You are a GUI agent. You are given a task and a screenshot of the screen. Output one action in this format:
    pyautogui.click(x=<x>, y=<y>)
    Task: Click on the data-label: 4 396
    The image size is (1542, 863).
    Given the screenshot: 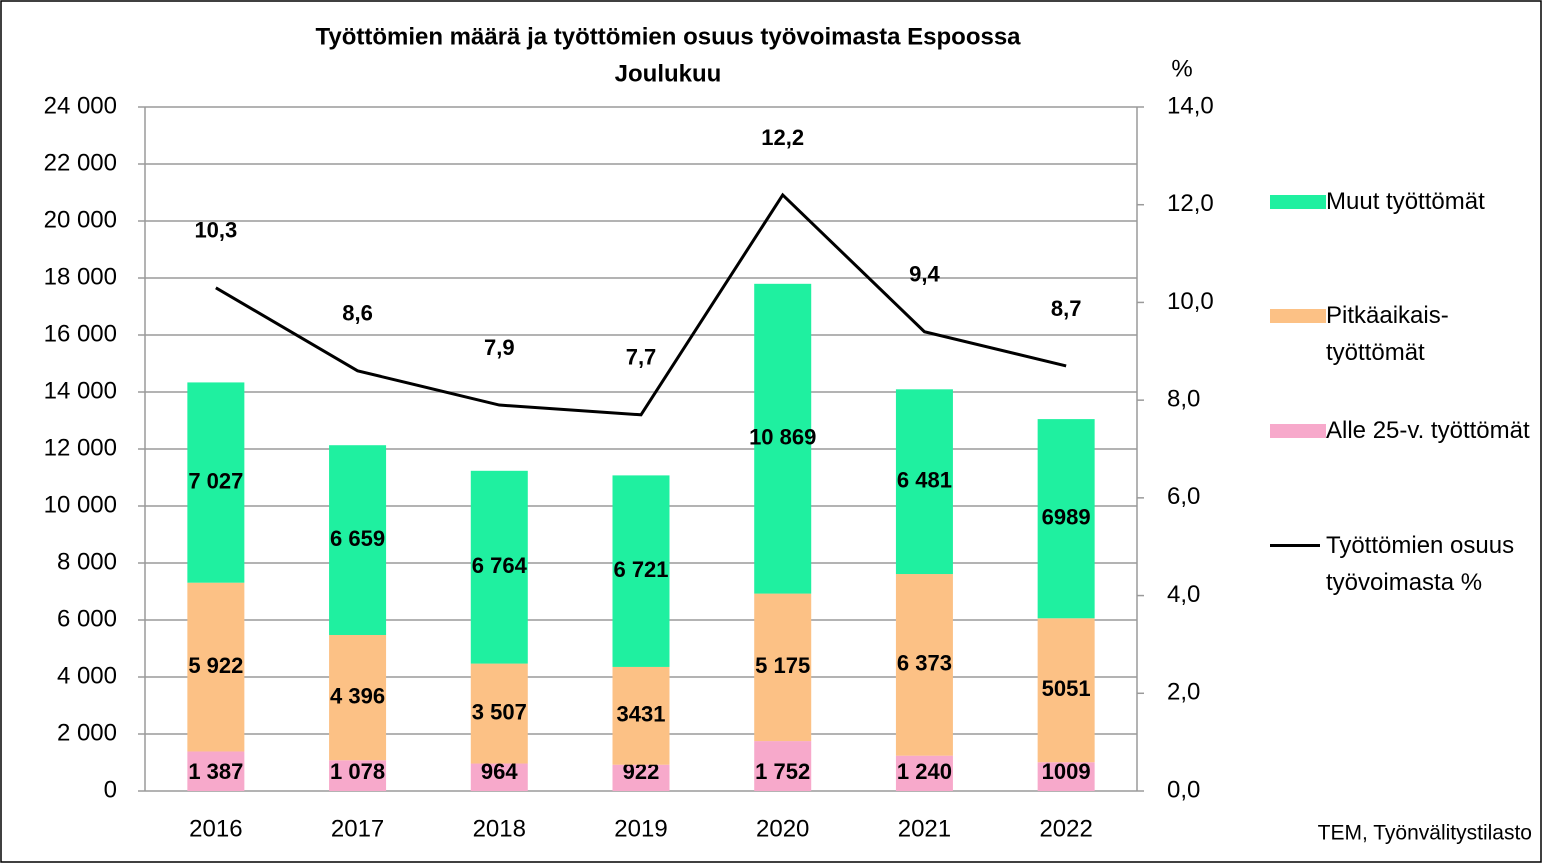 What is the action you would take?
    pyautogui.click(x=357, y=695)
    